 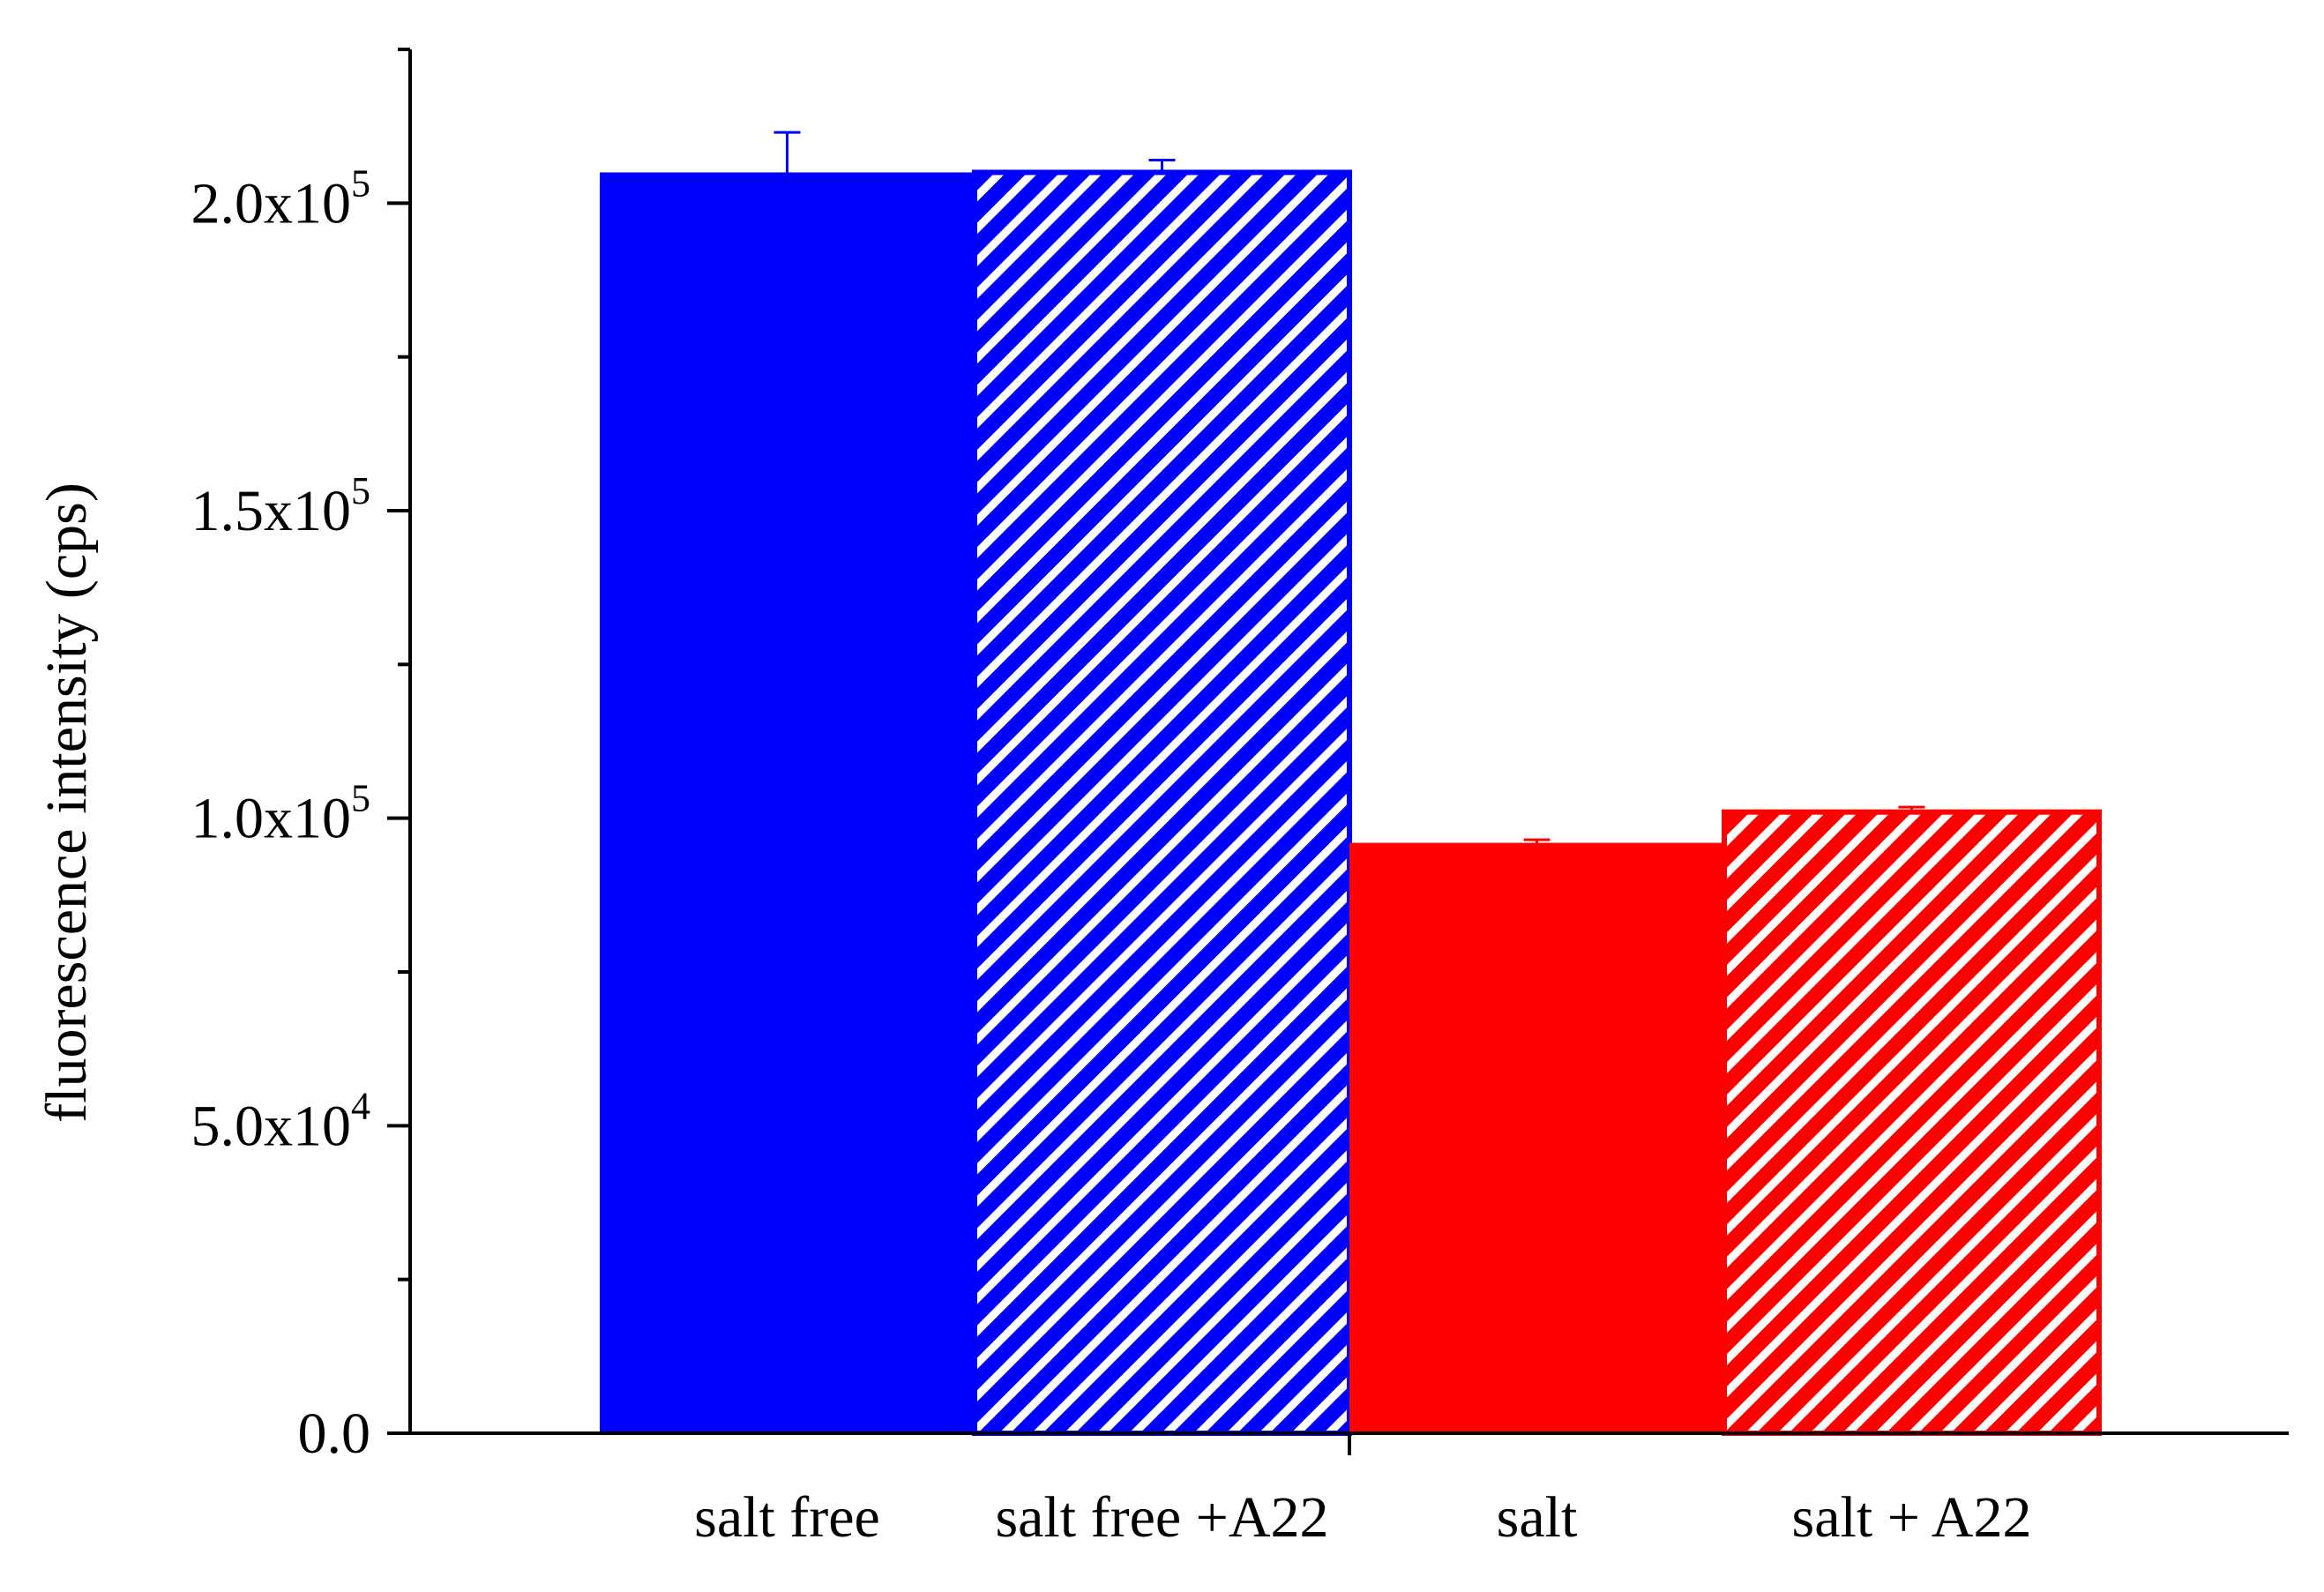 I want to click on x-ticks: salt free salt free +A22 salt salt + A22, so click(x=1362, y=1491).